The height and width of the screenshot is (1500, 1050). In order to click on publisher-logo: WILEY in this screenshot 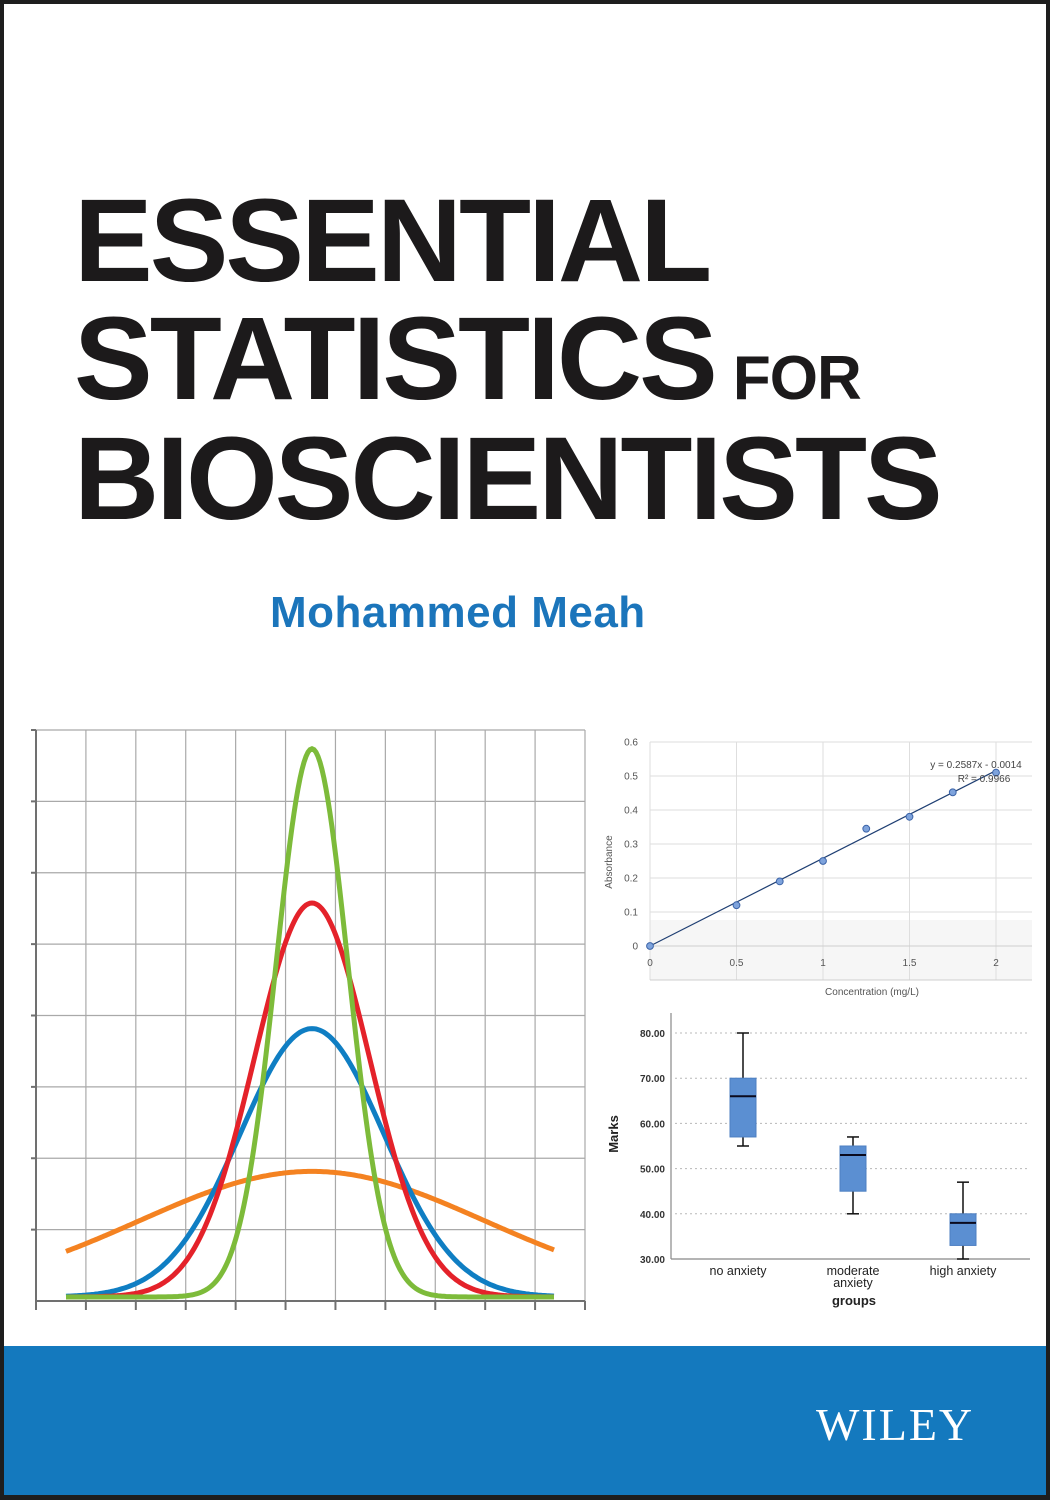, I will do `click(895, 1424)`.